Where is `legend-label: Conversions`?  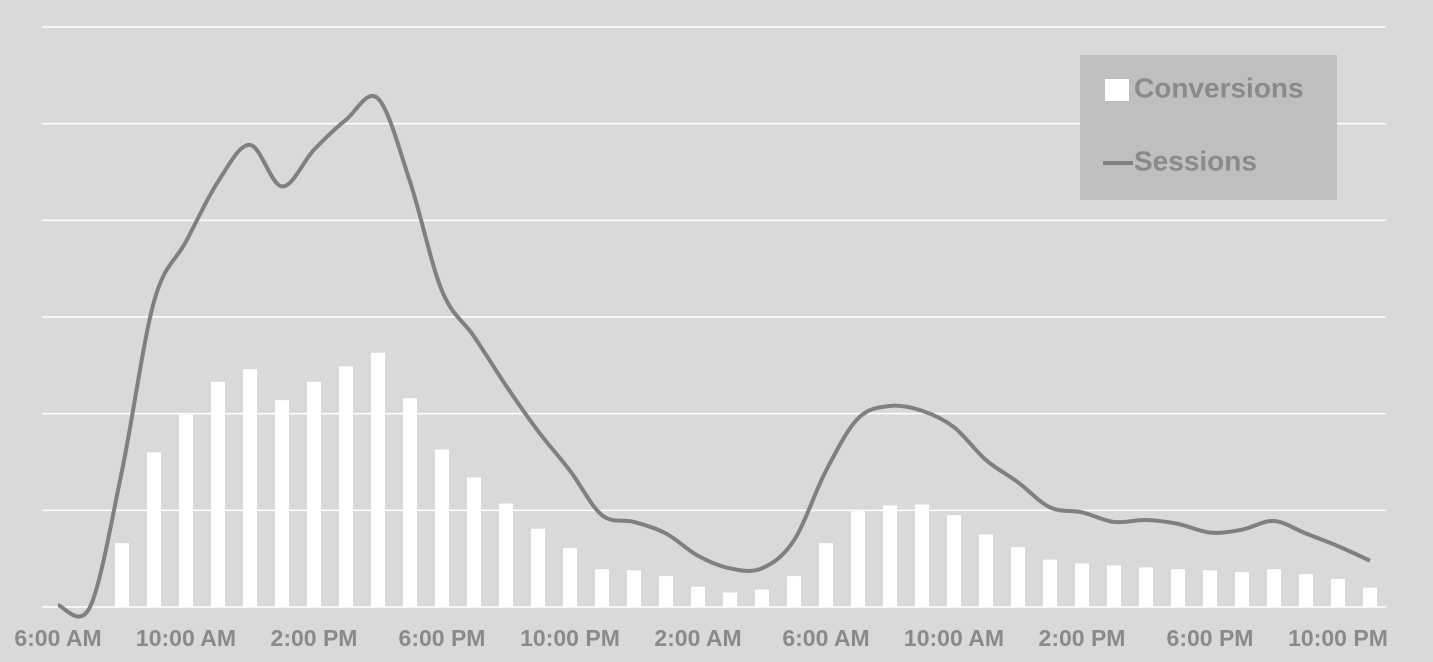 legend-label: Conversions is located at coordinates (1219, 87).